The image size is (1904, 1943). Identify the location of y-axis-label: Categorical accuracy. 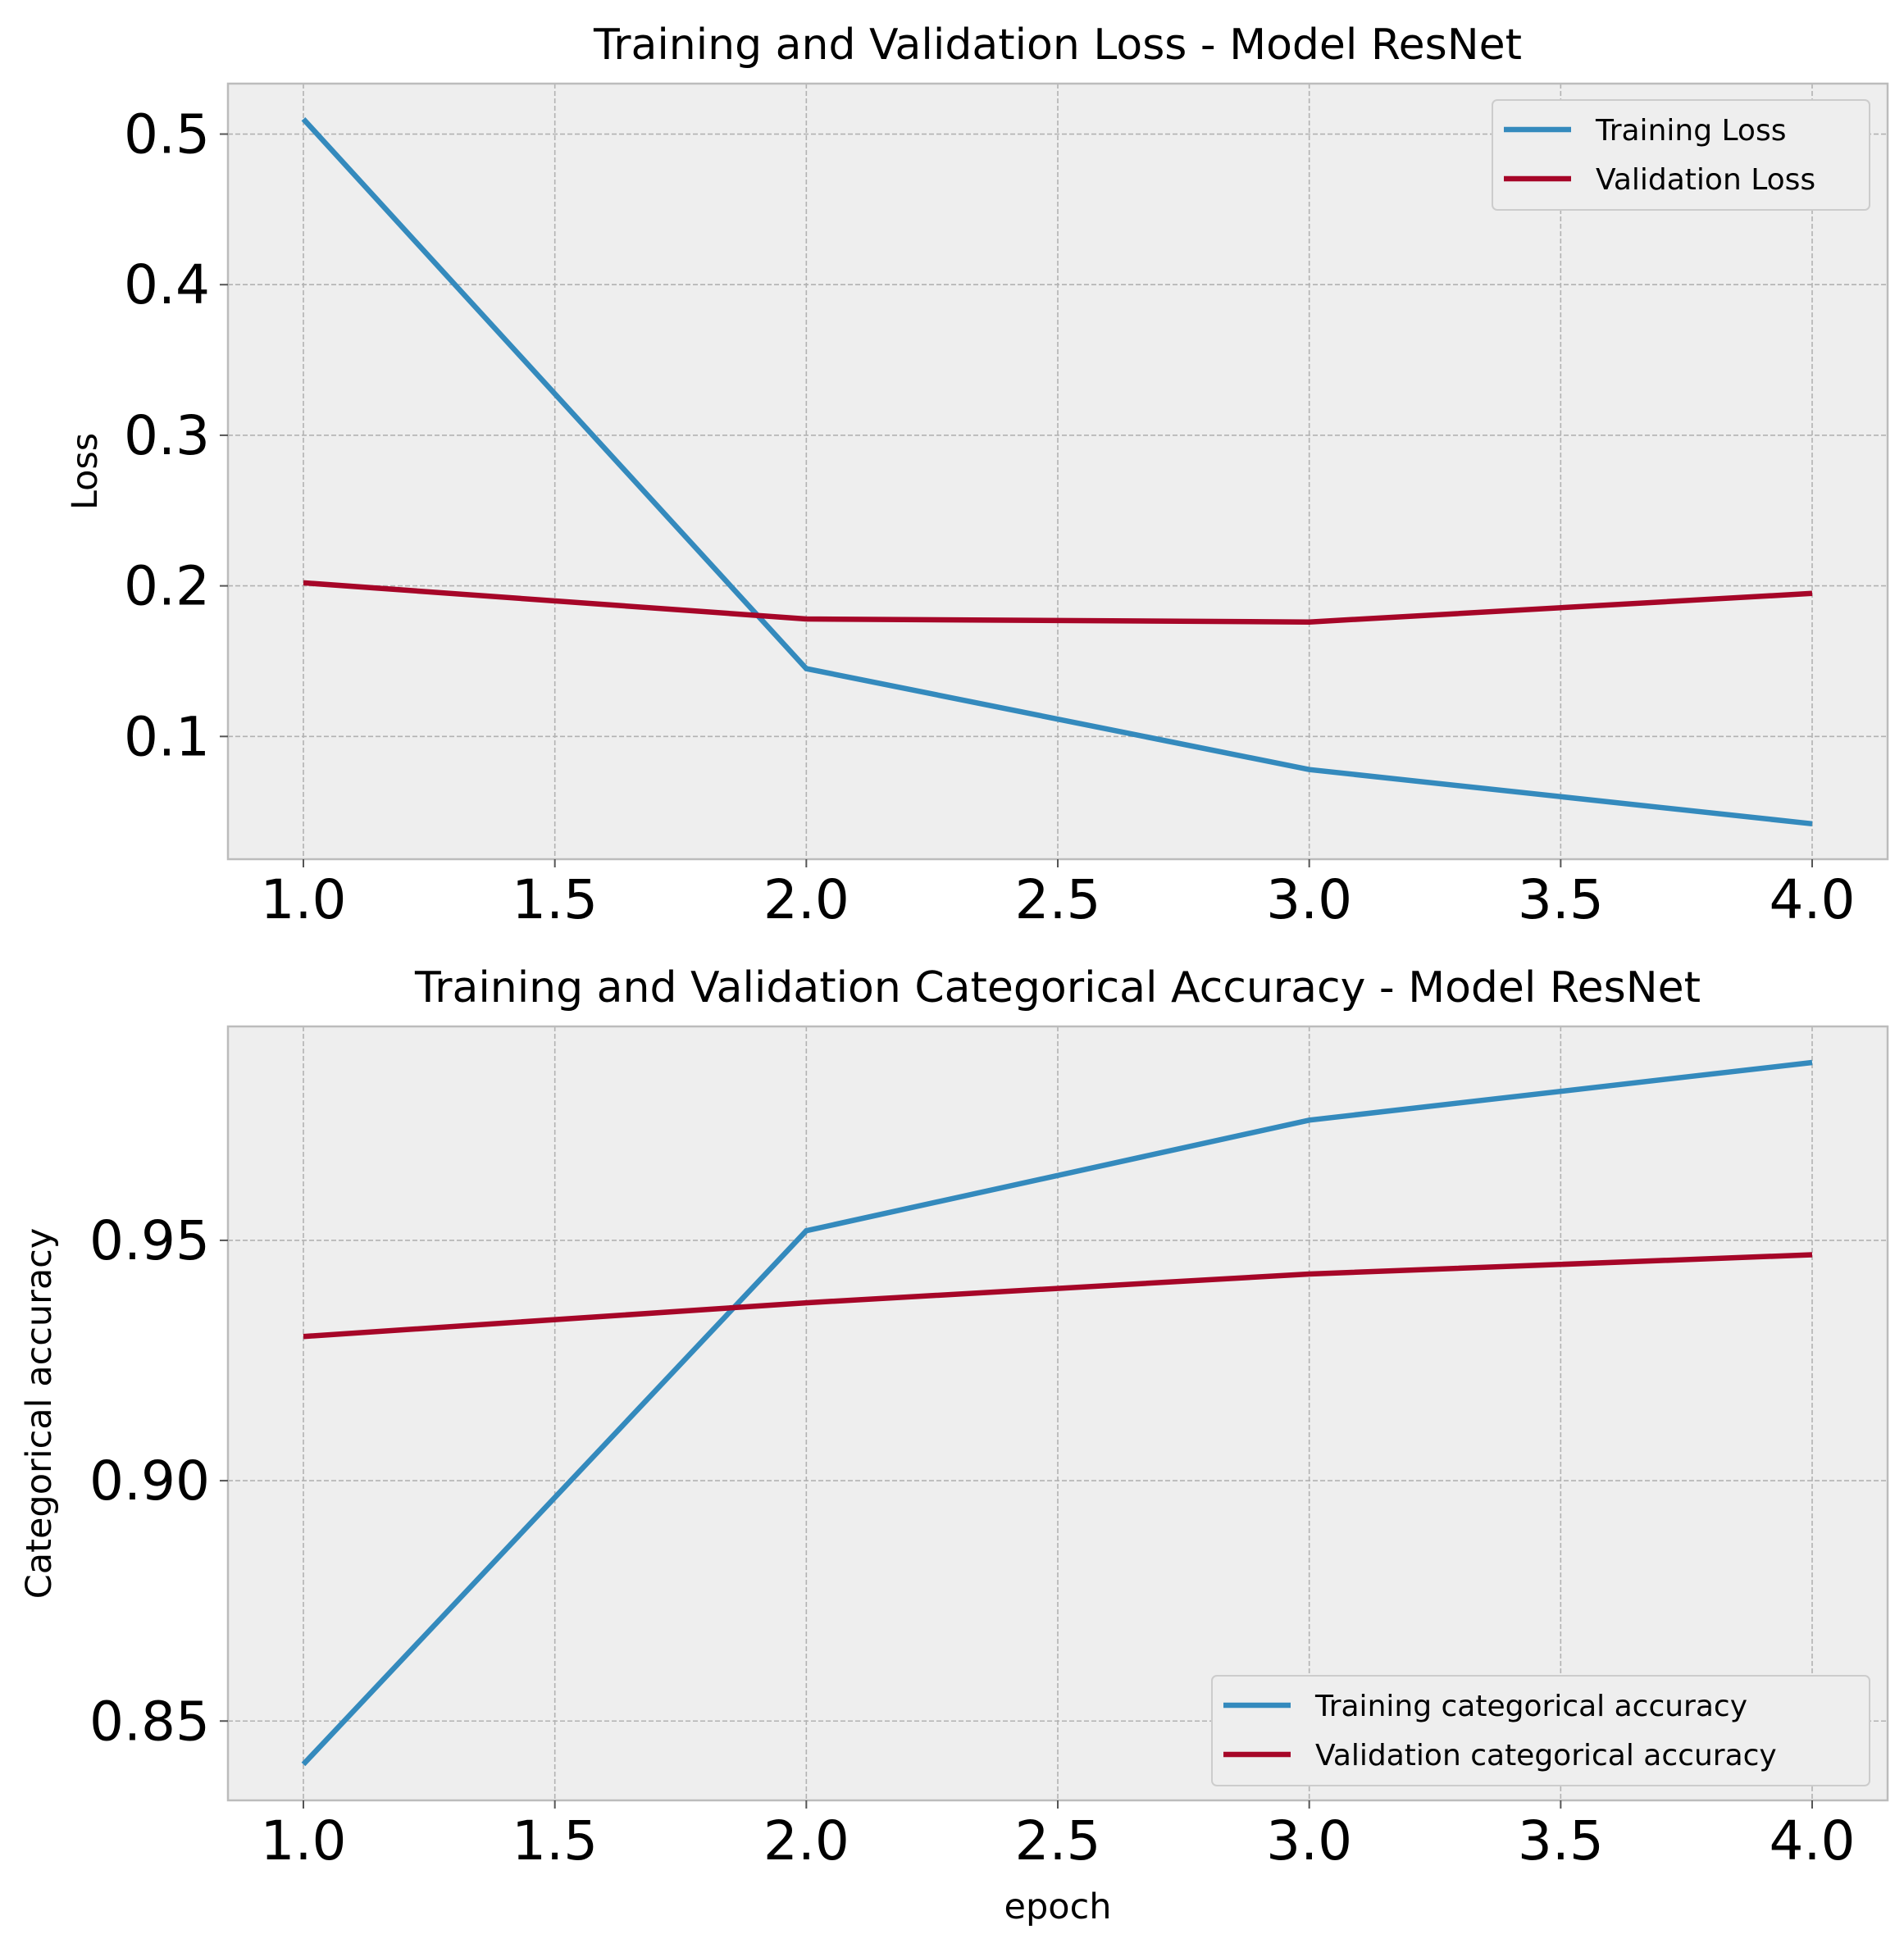
(39, 1413).